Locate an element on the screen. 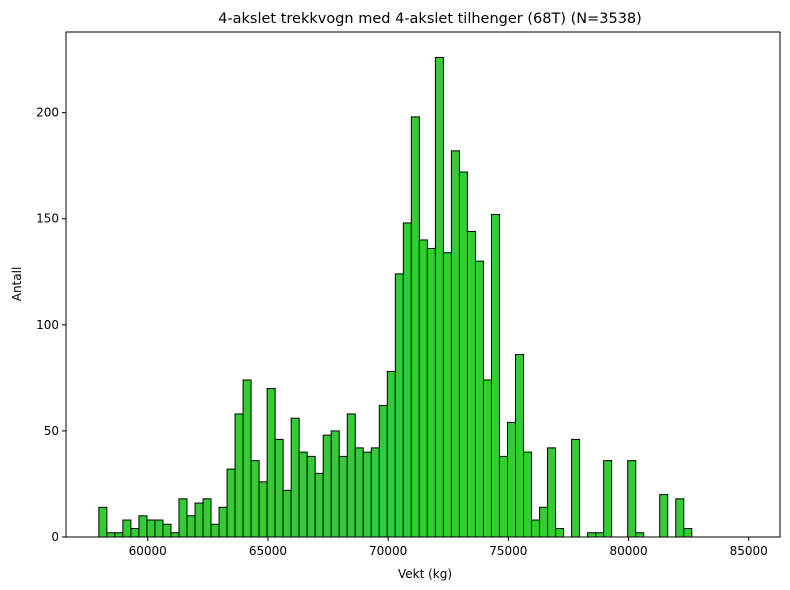 The height and width of the screenshot is (590, 790). y-axis: 0 50 100 150 200 is located at coordinates (51, 325).